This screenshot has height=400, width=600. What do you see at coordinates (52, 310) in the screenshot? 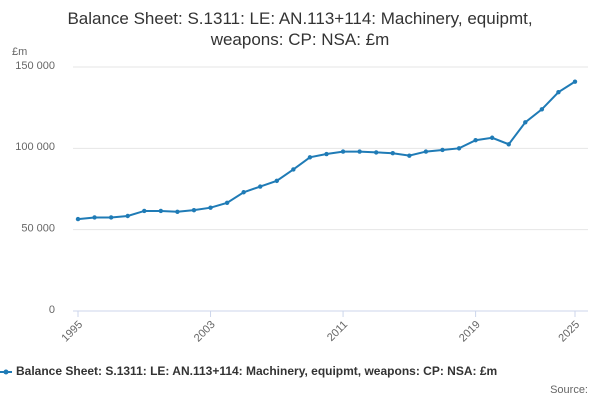
I see `y-tick-label: 0` at bounding box center [52, 310].